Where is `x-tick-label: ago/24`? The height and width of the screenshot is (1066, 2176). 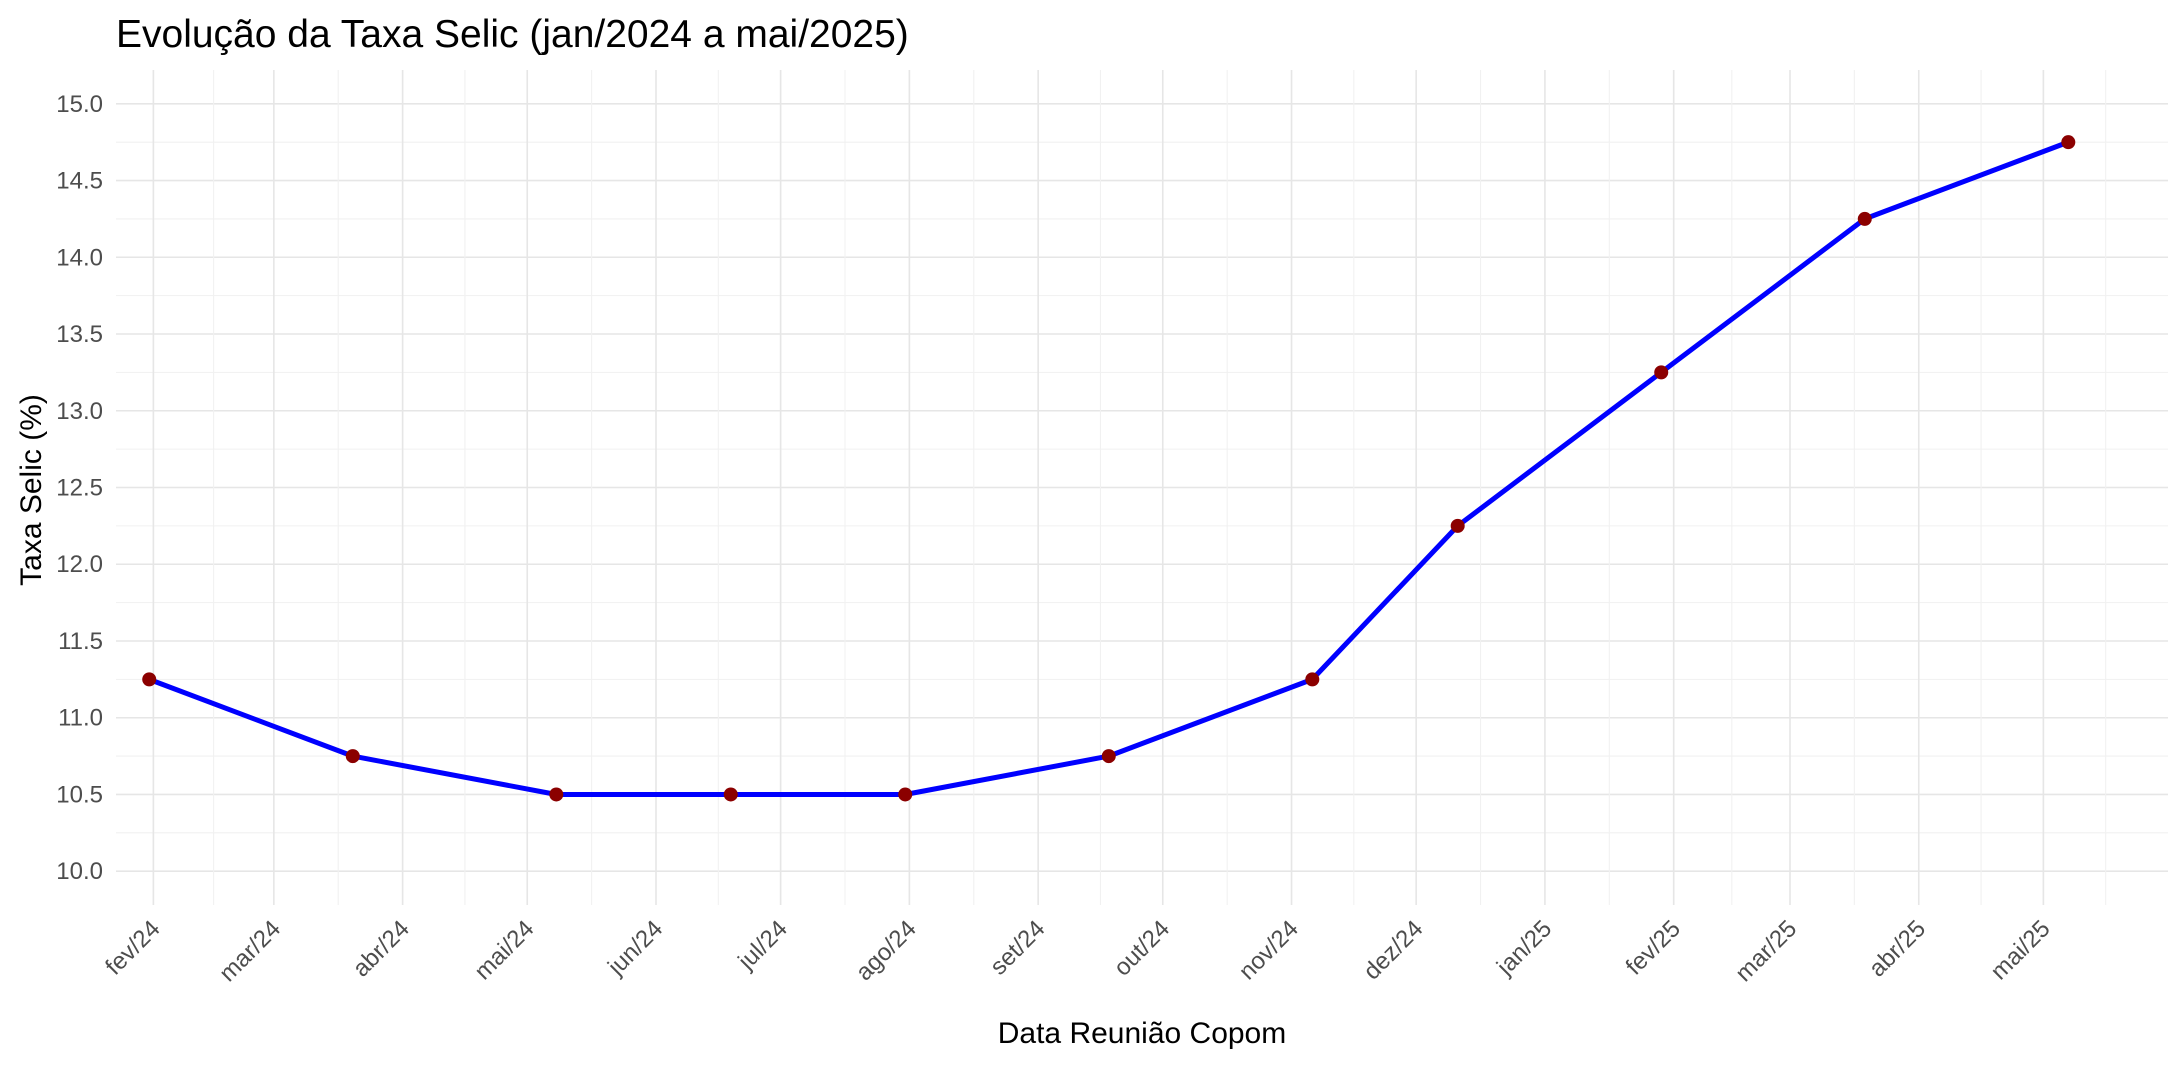 x-tick-label: ago/24 is located at coordinates (886, 950).